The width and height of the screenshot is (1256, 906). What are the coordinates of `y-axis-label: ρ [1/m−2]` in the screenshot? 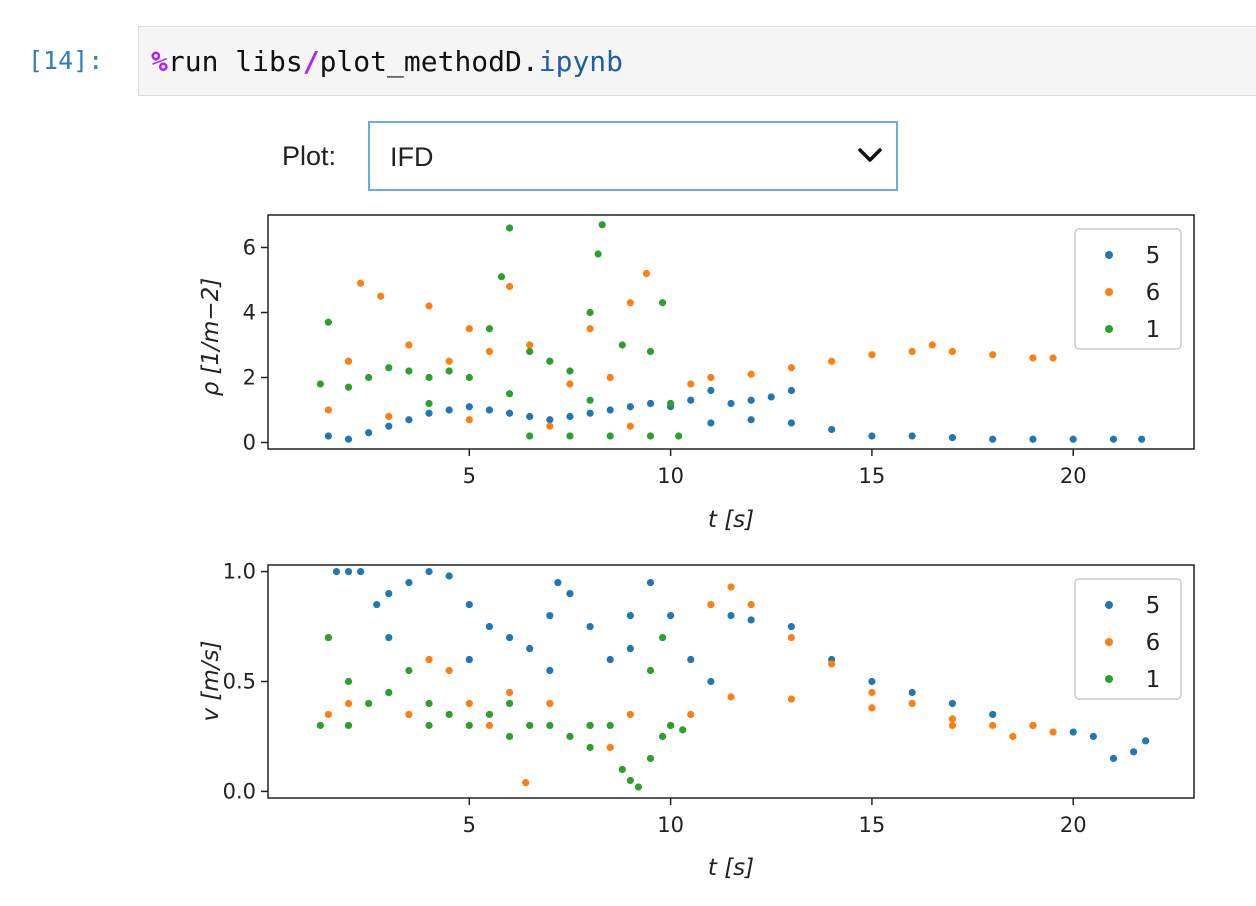 It's located at (211, 337).